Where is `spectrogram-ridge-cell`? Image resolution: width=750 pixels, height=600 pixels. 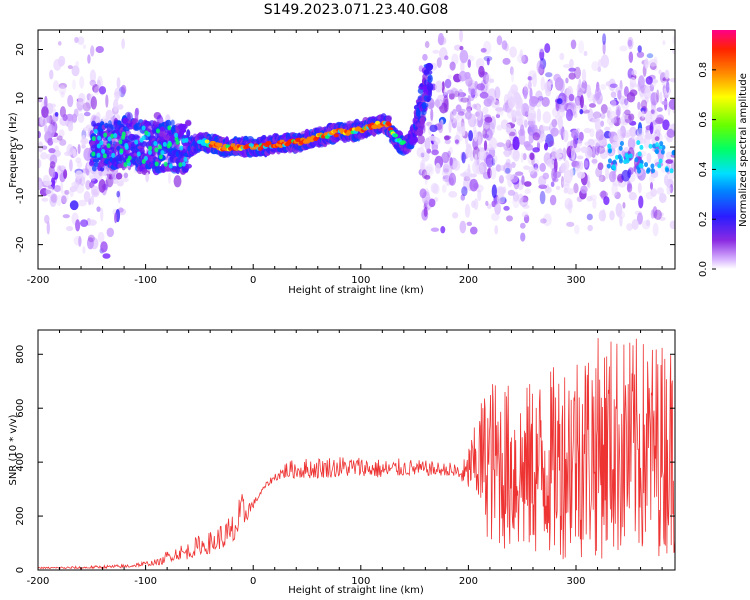 spectrogram-ridge-cell is located at coordinates (336, 135).